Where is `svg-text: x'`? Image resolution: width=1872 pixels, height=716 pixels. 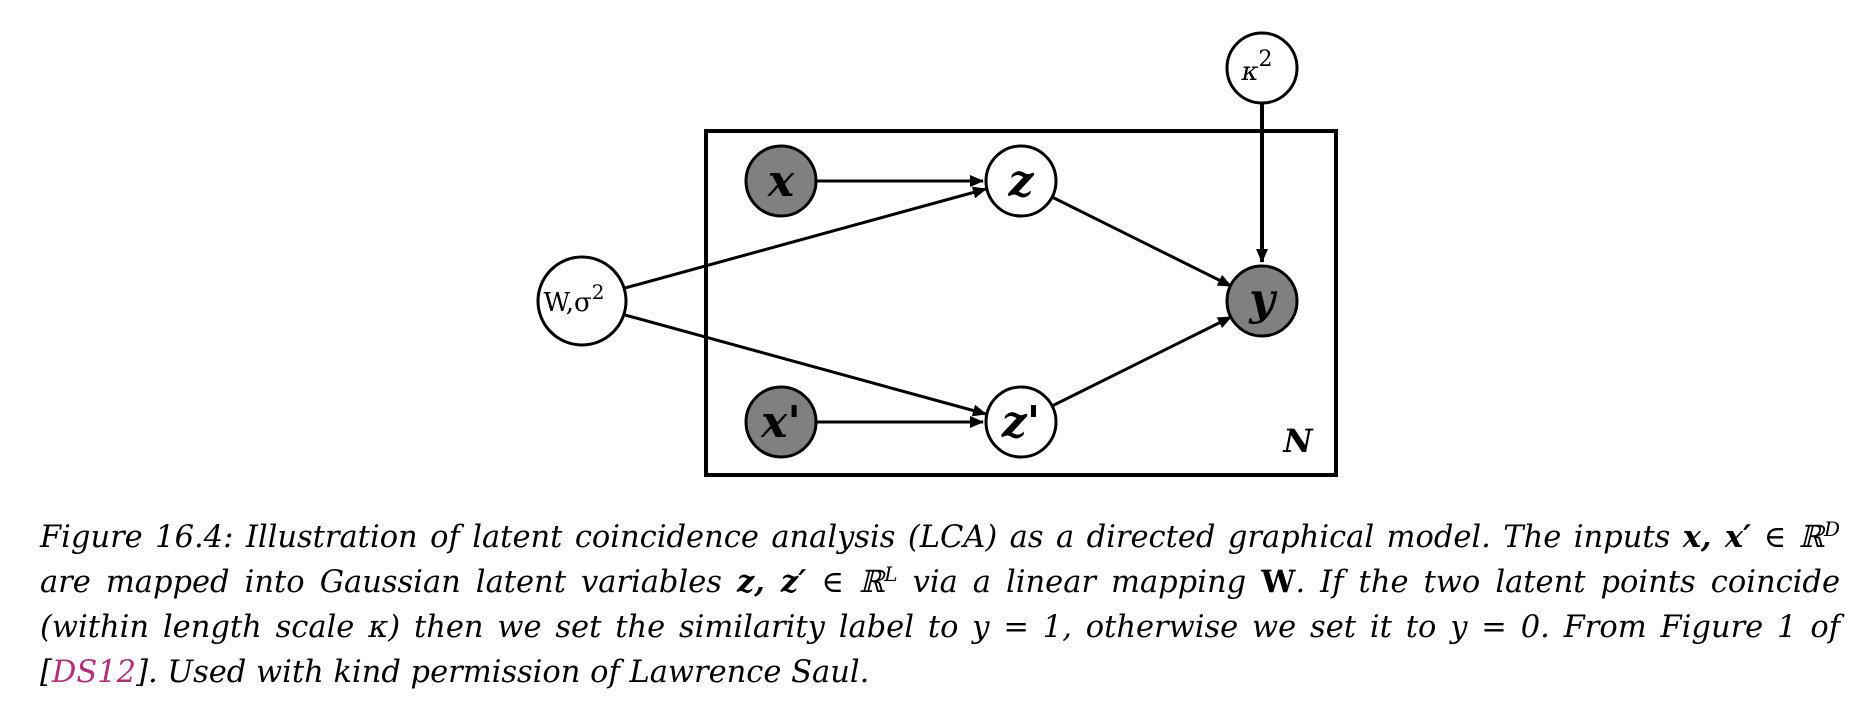
svg-text: x' is located at coordinates (780, 422).